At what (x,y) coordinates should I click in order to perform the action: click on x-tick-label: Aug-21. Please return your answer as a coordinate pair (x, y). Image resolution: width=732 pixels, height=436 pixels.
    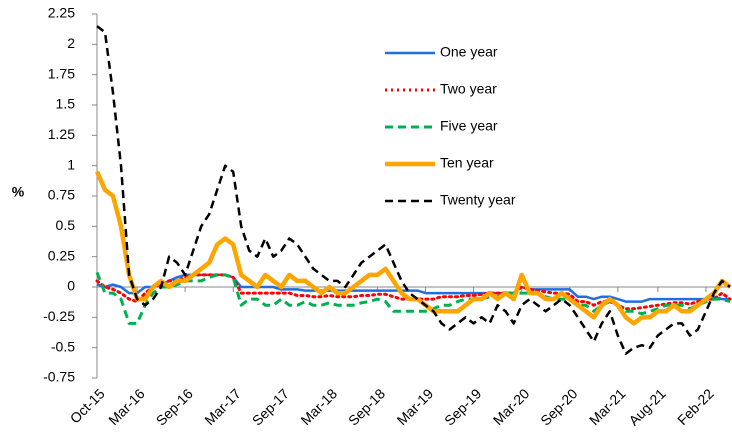
    Looking at the image, I should click on (646, 406).